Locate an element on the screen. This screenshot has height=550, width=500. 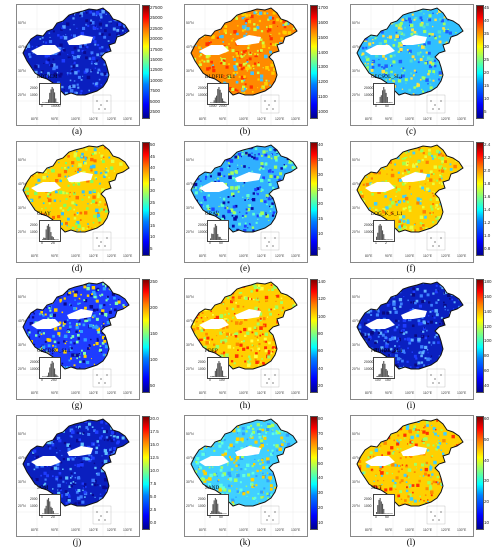
colorbar-tick-label: 5 is located at coordinates (319, 249).